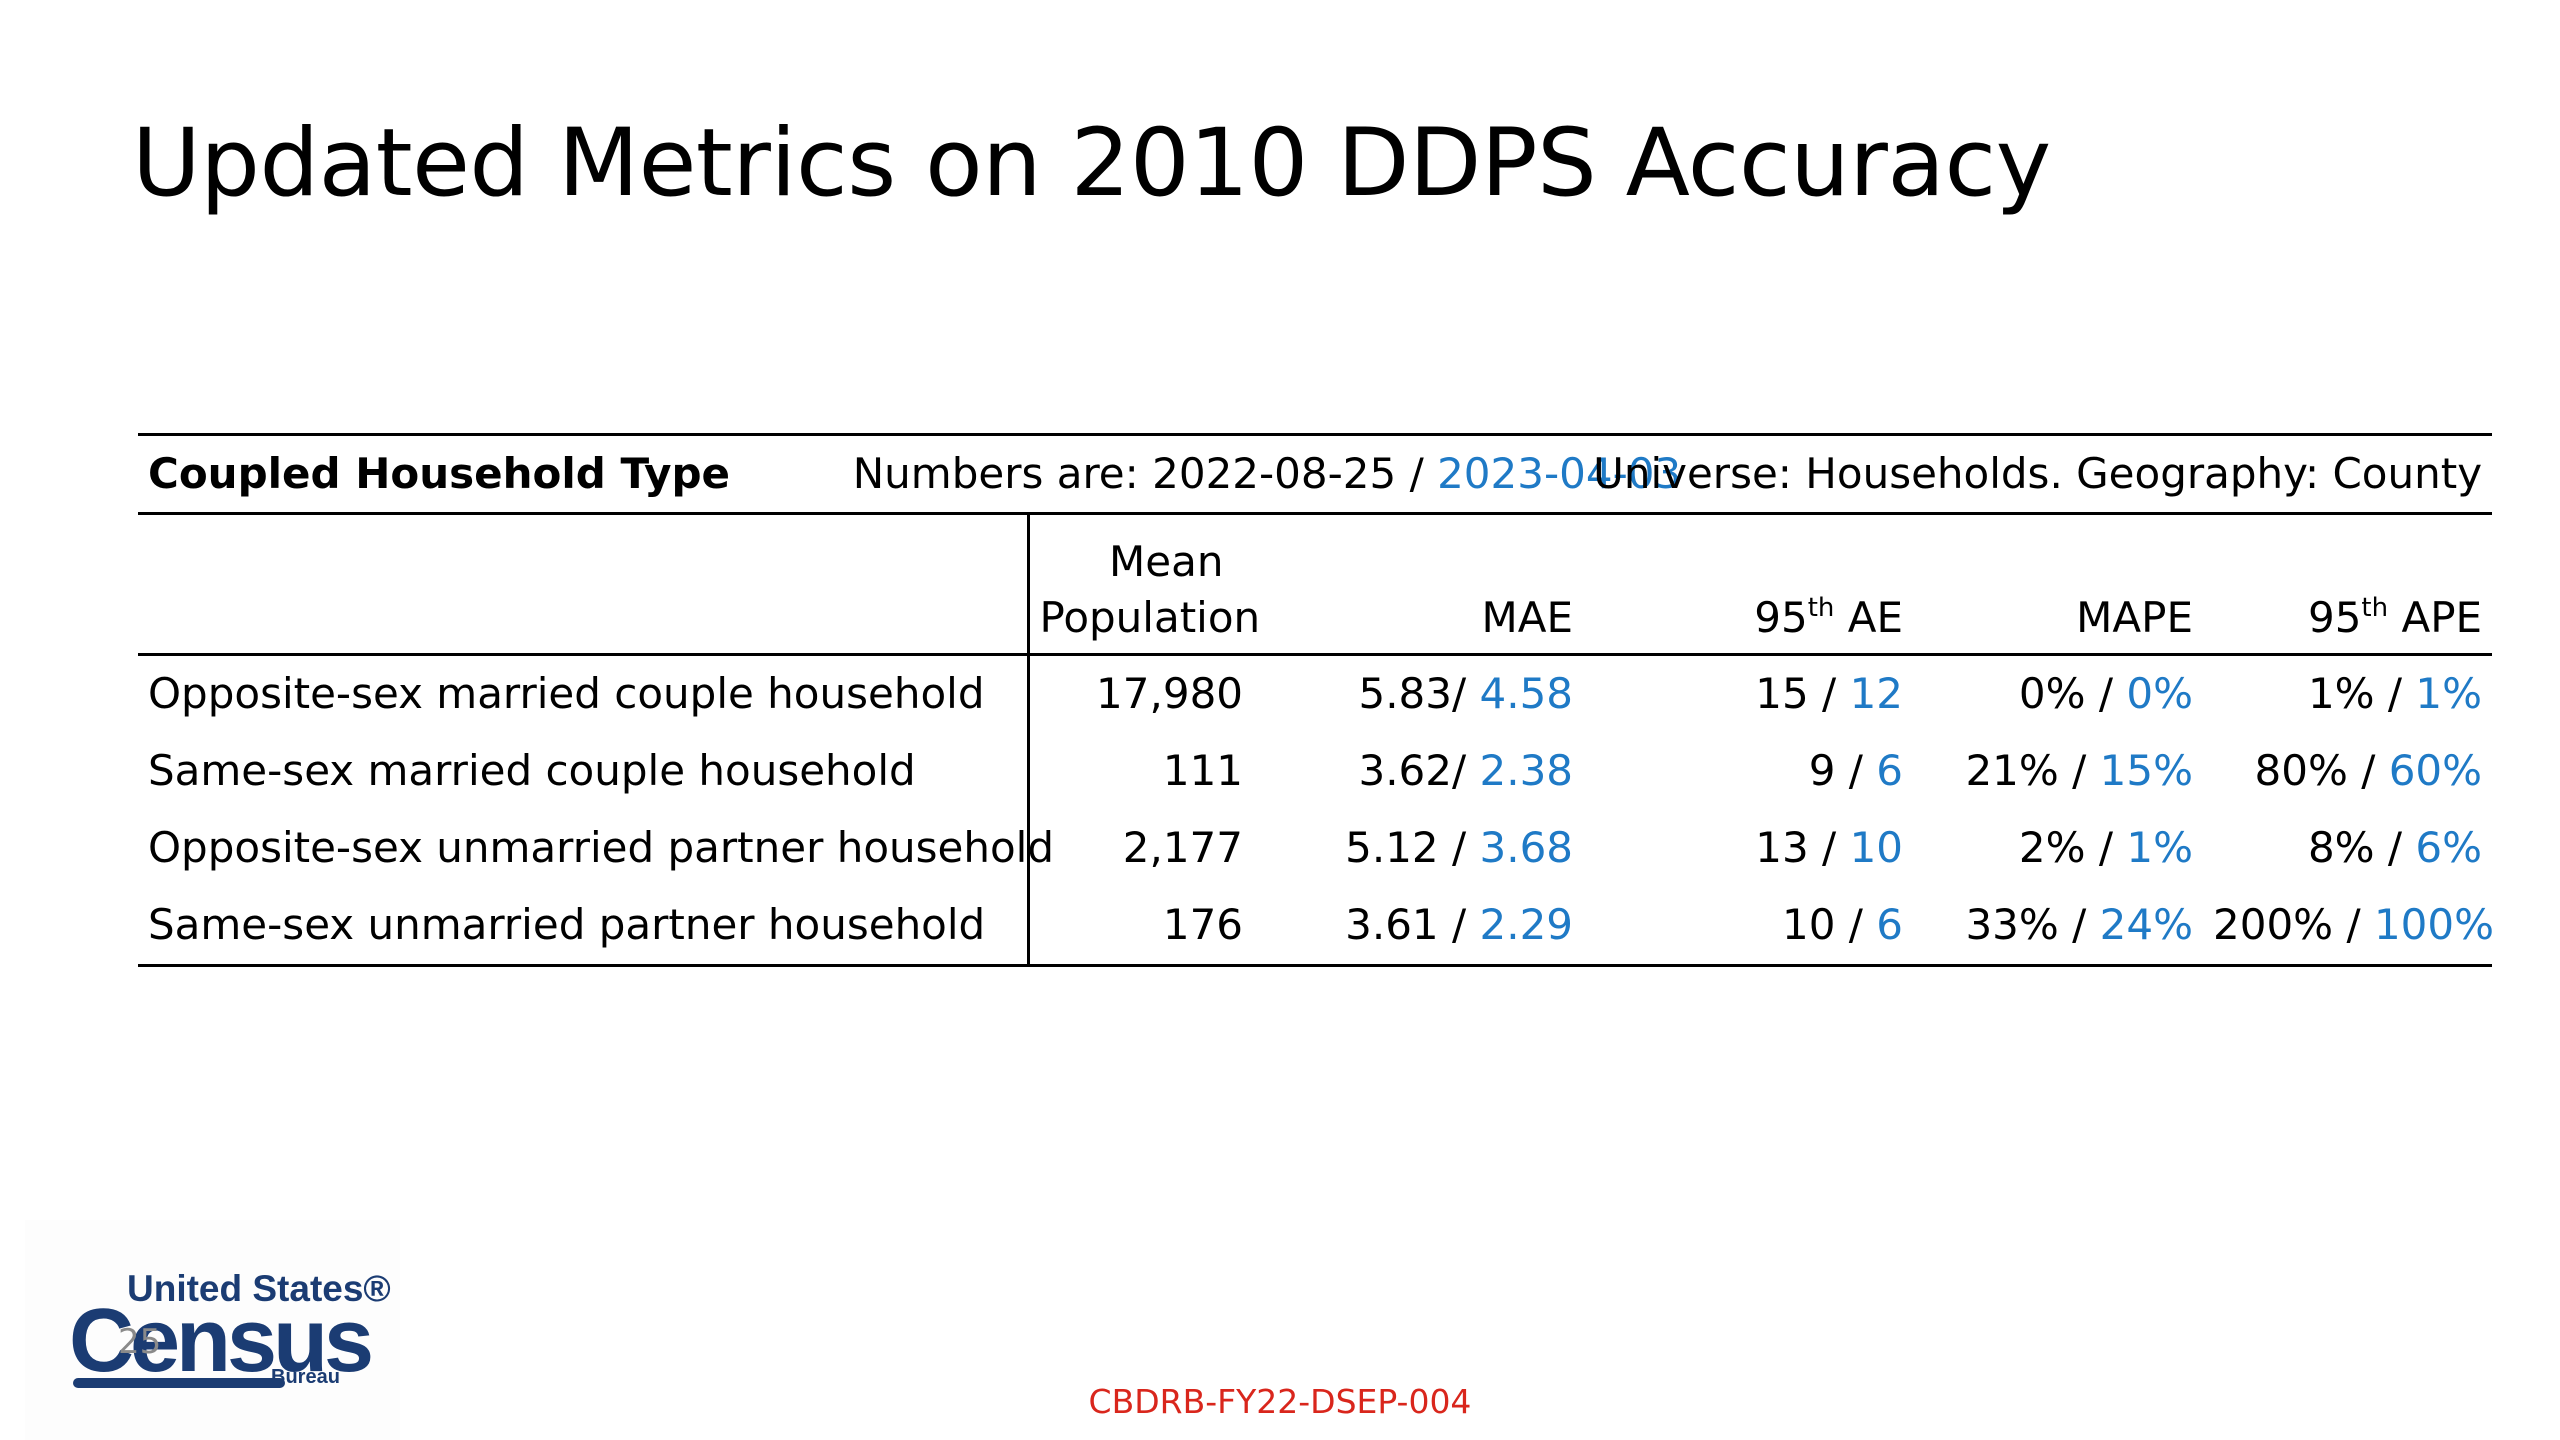  Describe the element at coordinates (1842, 771) in the screenshot. I see `ae95-old-value: 9 /` at that location.